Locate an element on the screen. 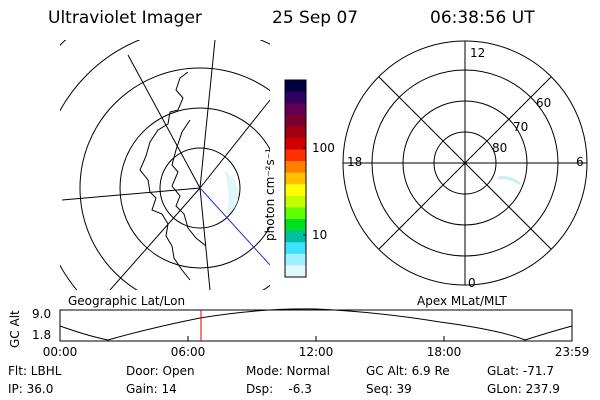 Image resolution: width=600 pixels, height=400 pixels. info-ip: IP: 36.0 is located at coordinates (31, 389).